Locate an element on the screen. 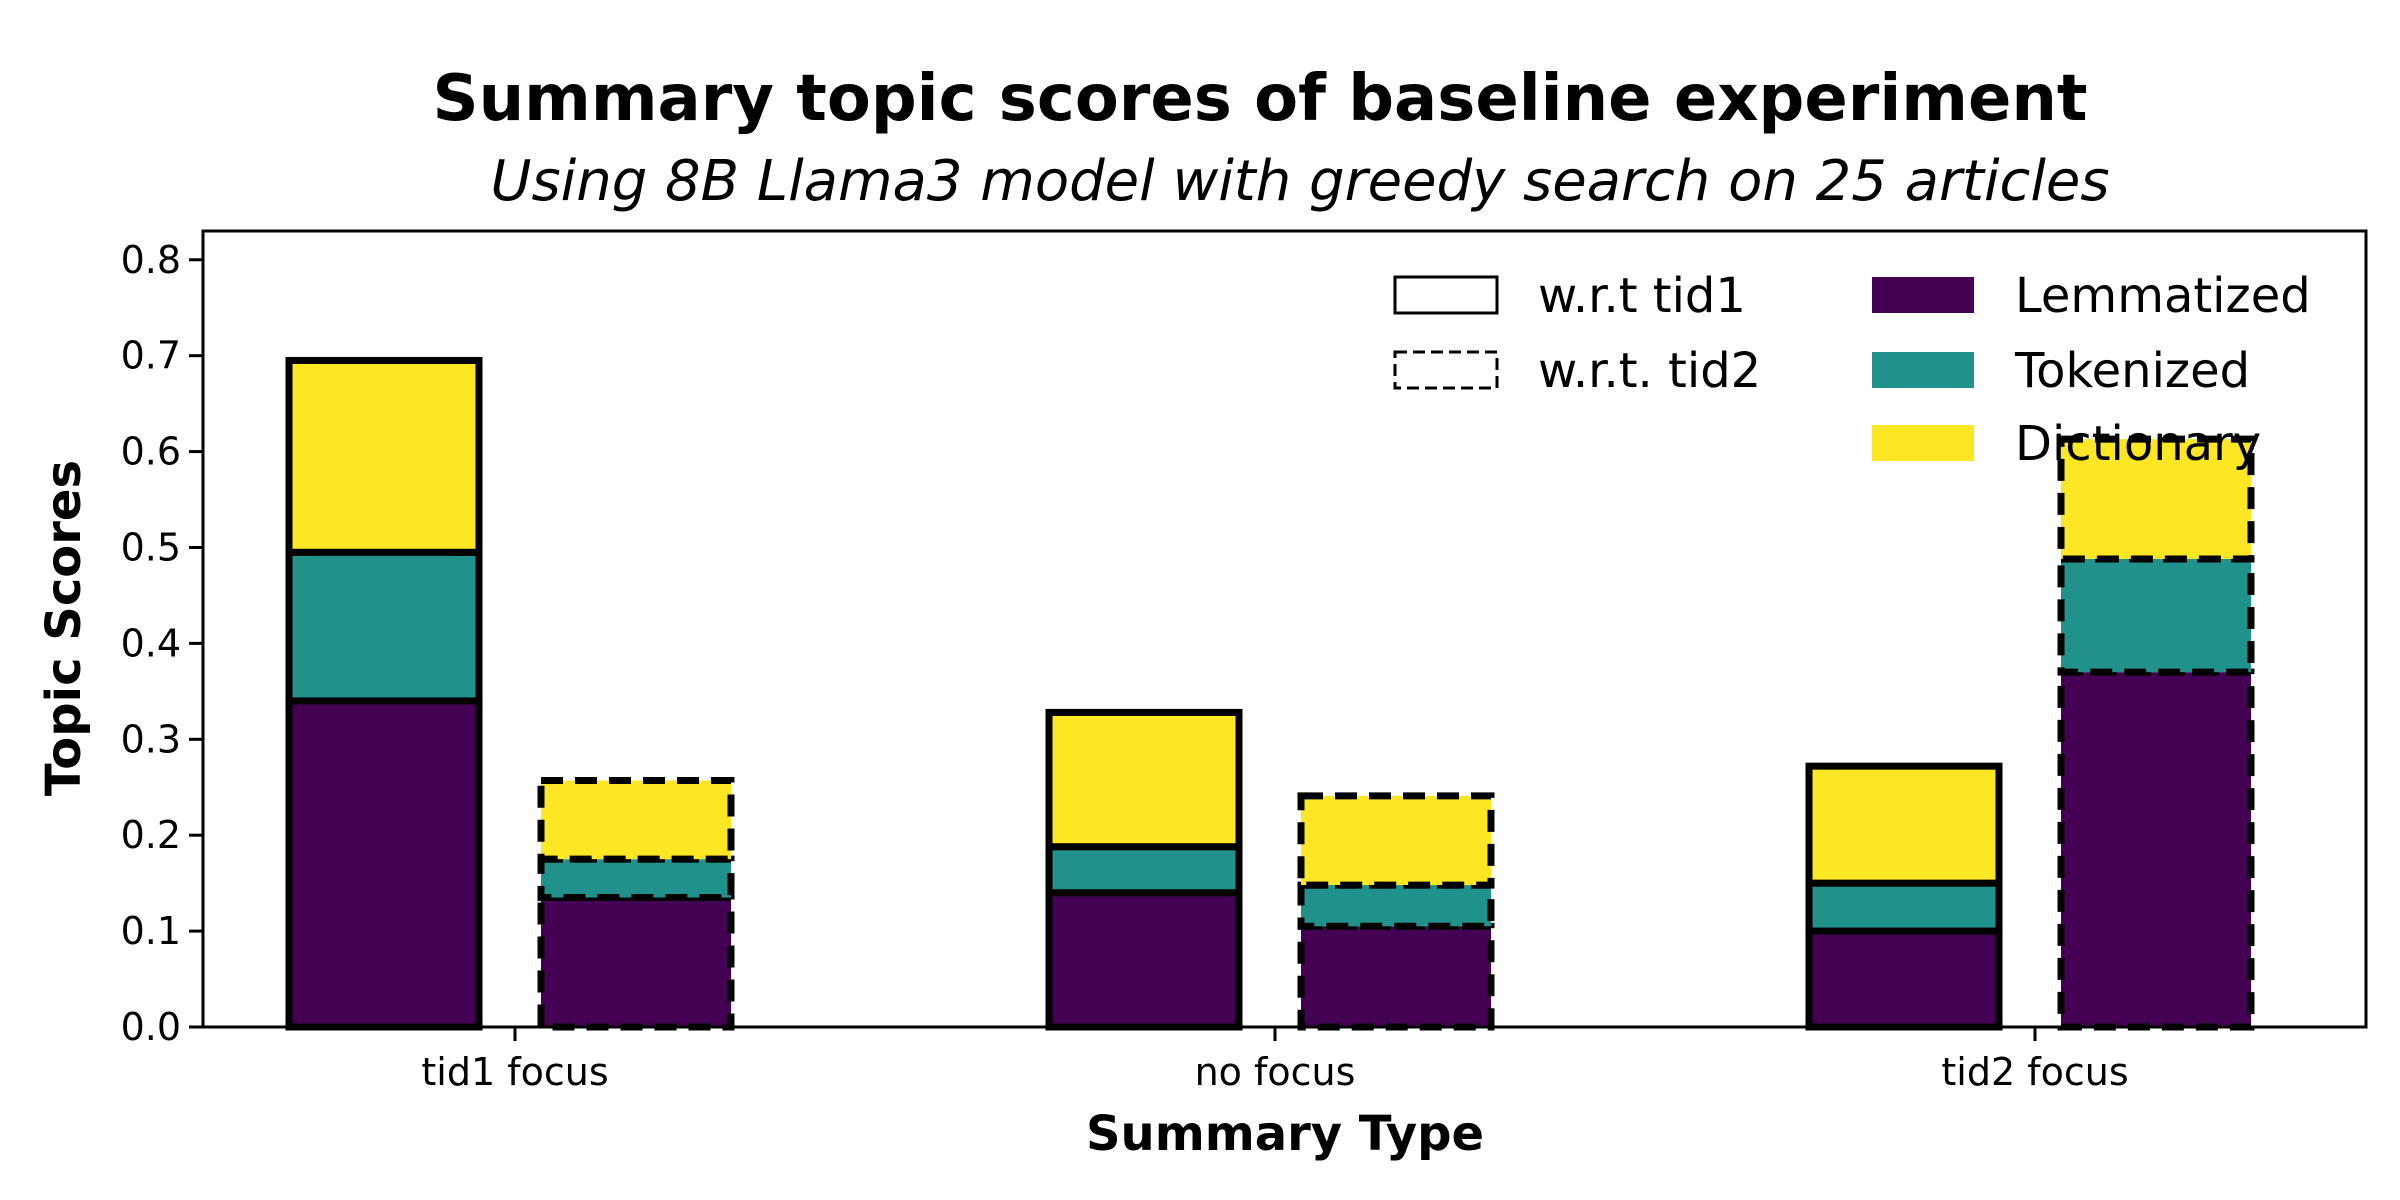  legend-swatch-dictionary is located at coordinates (1923, 443).